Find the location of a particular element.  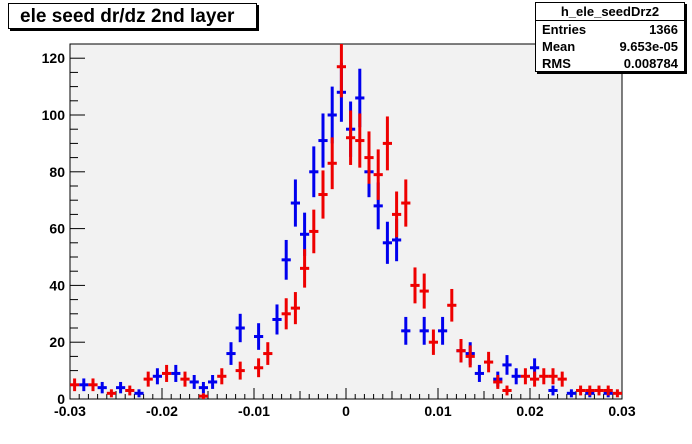

stats-row-entries: Entries 1366 is located at coordinates (610, 29).